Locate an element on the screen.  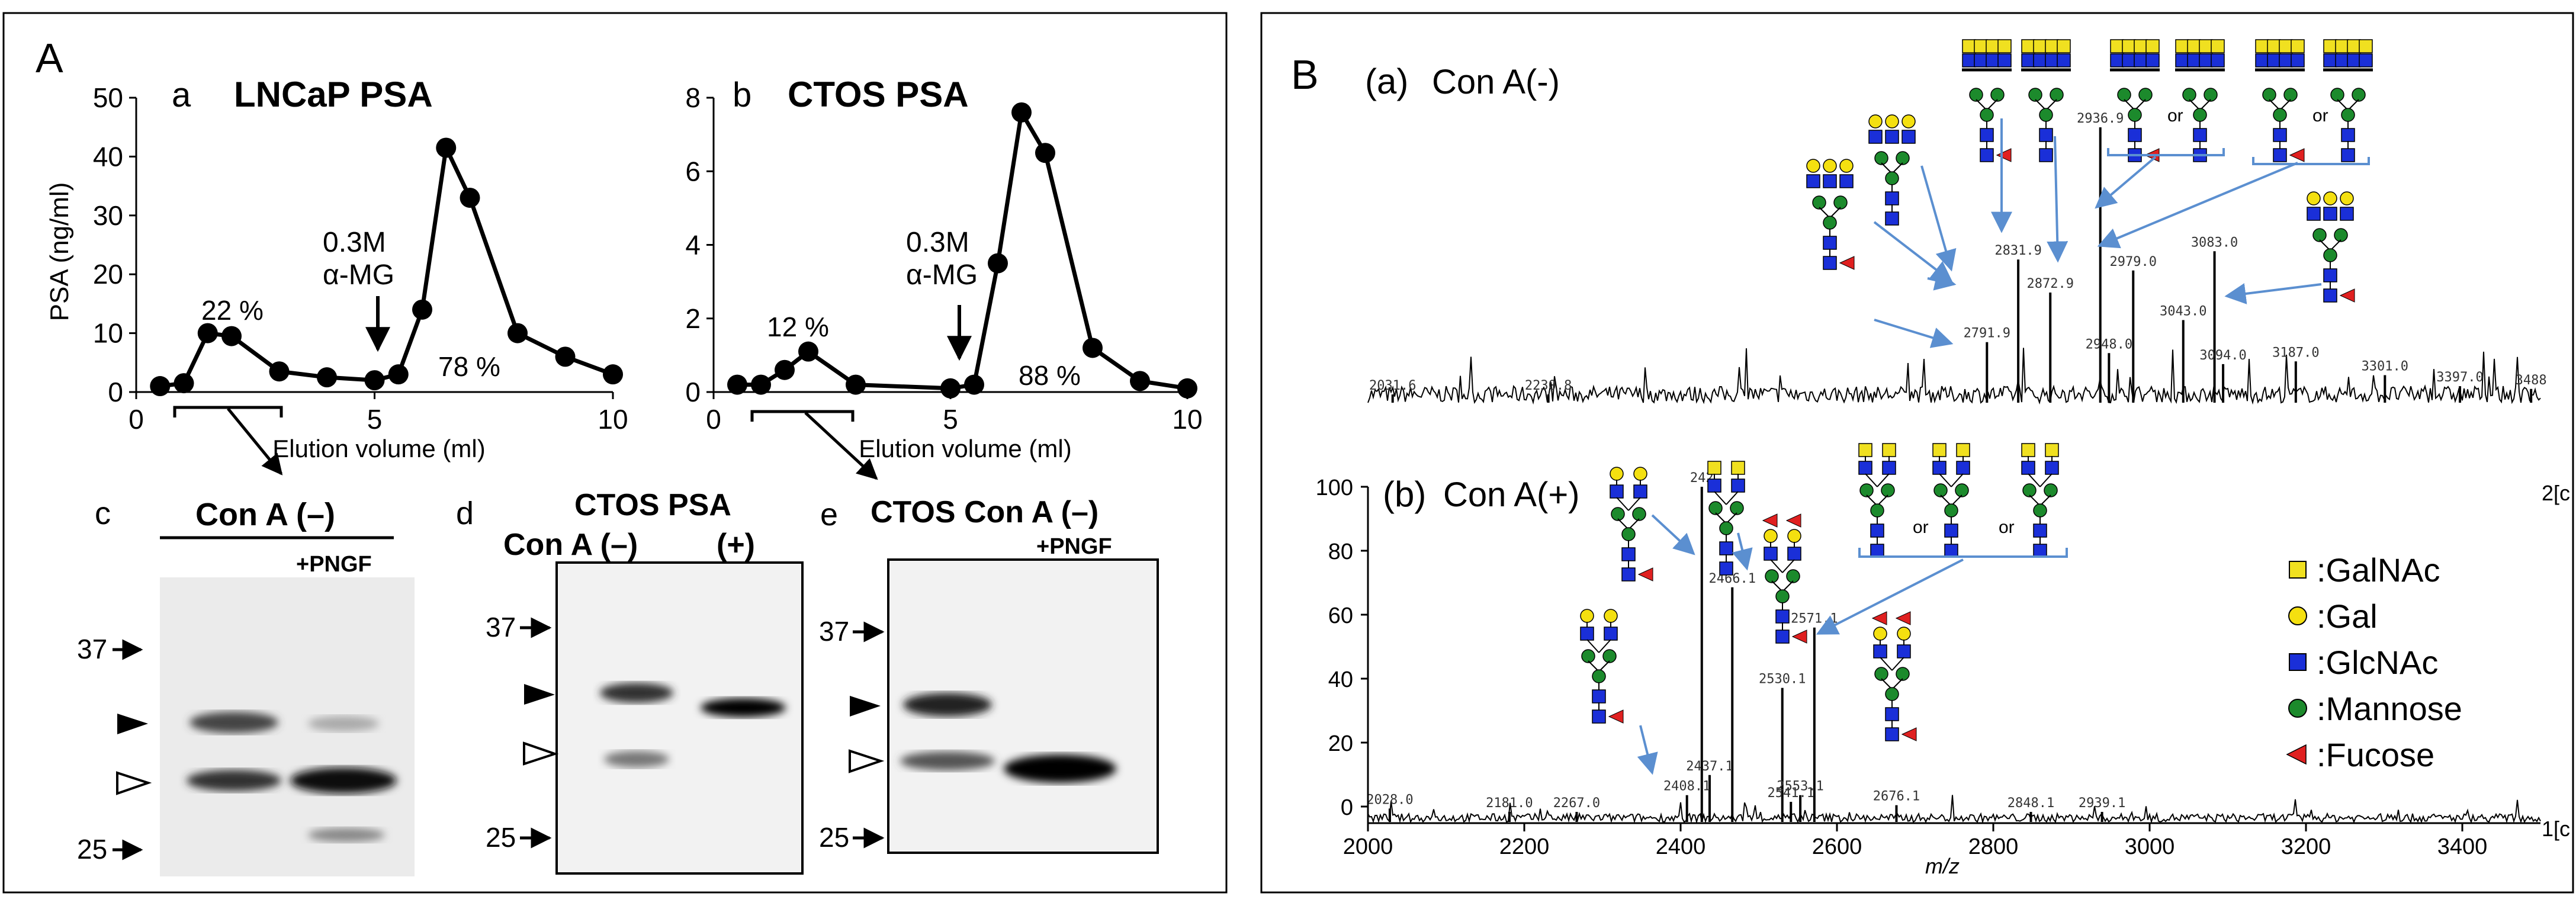
blot-e-label: e is located at coordinates (829, 514).